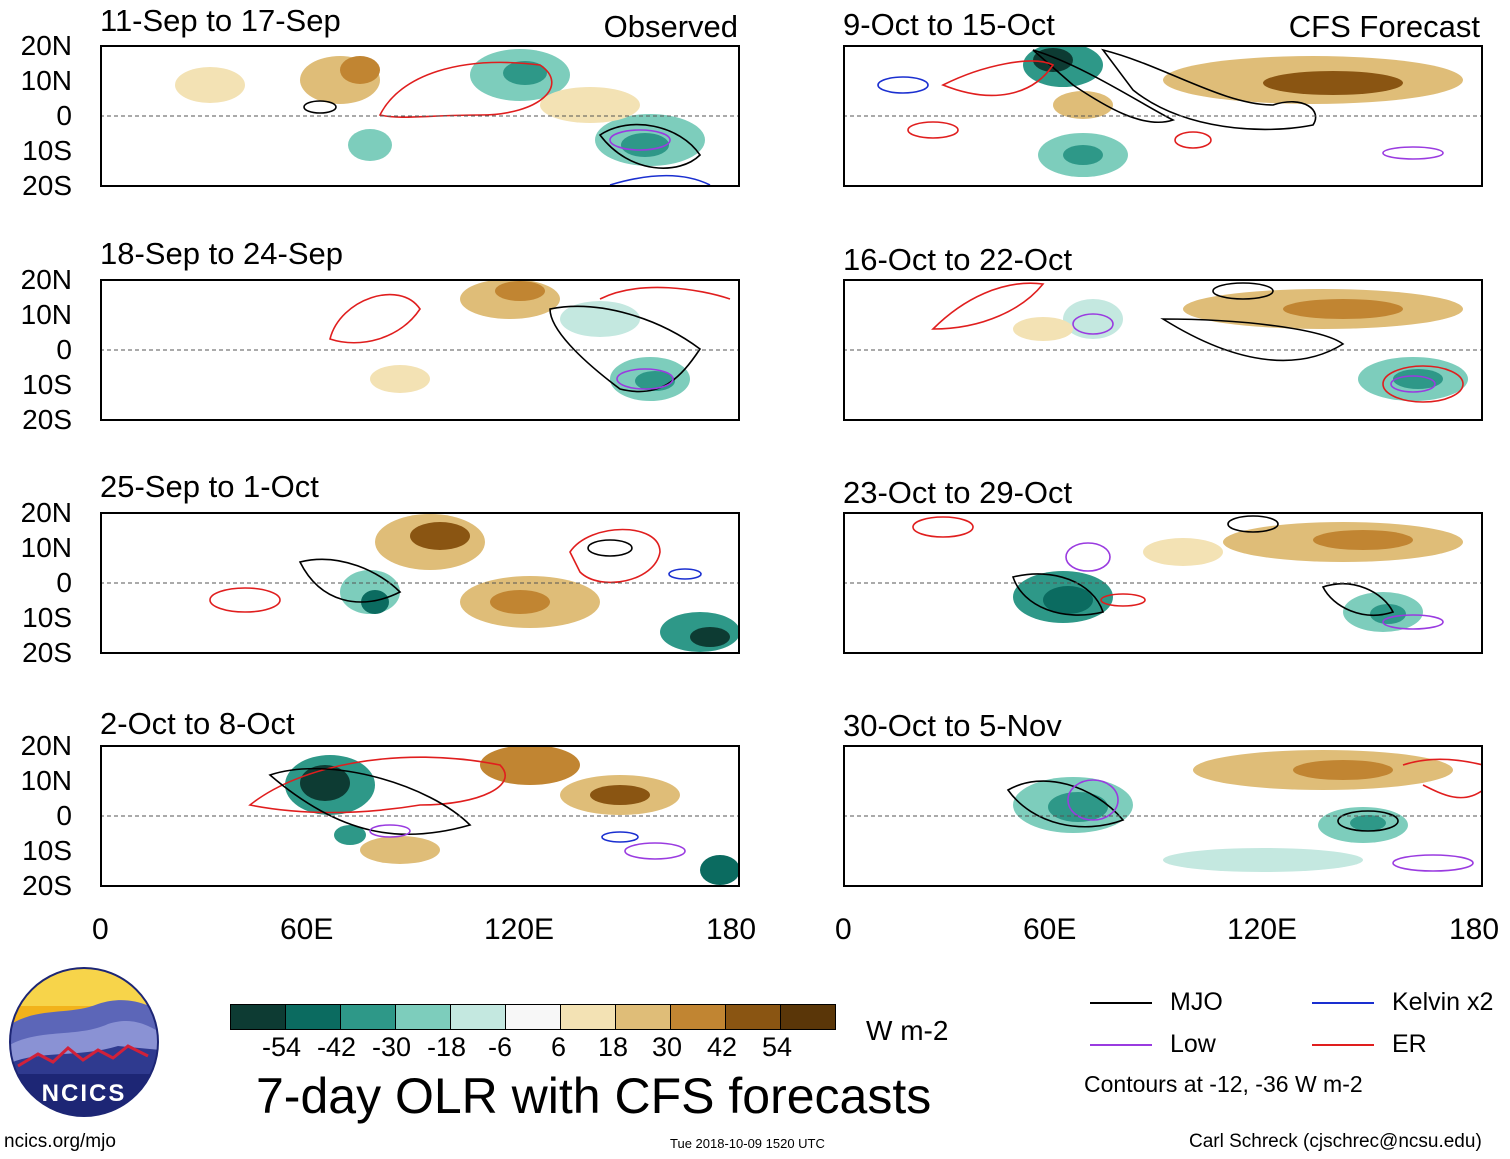 The height and width of the screenshot is (1159, 1510). What do you see at coordinates (220, 20) in the screenshot?
I see `panel-title: 11-Sep to 17-Sep` at bounding box center [220, 20].